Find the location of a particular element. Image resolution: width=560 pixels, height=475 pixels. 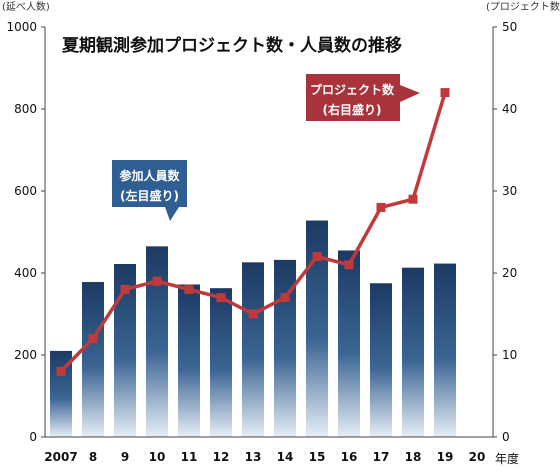

bars-annotation-box is located at coordinates (149, 190).